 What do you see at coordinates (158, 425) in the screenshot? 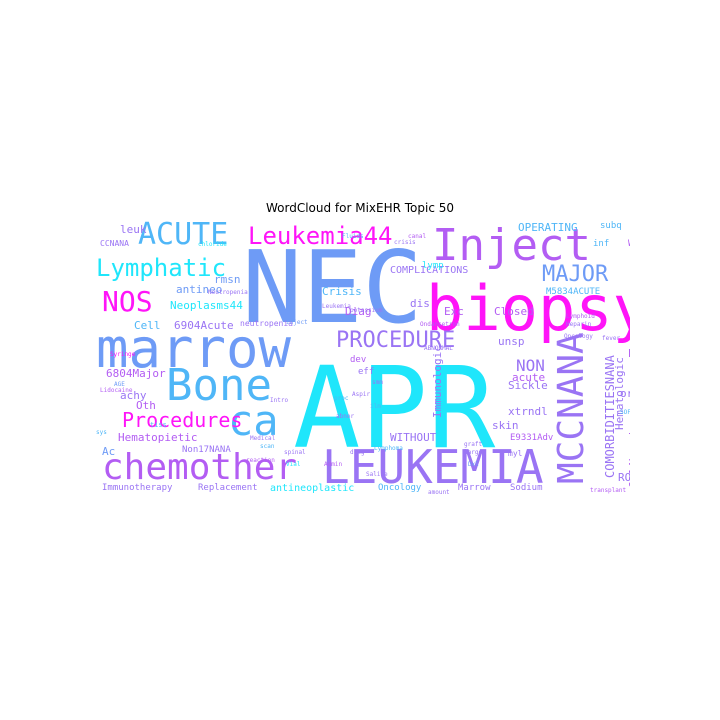
I see `word-tiss: tiss` at bounding box center [158, 425].